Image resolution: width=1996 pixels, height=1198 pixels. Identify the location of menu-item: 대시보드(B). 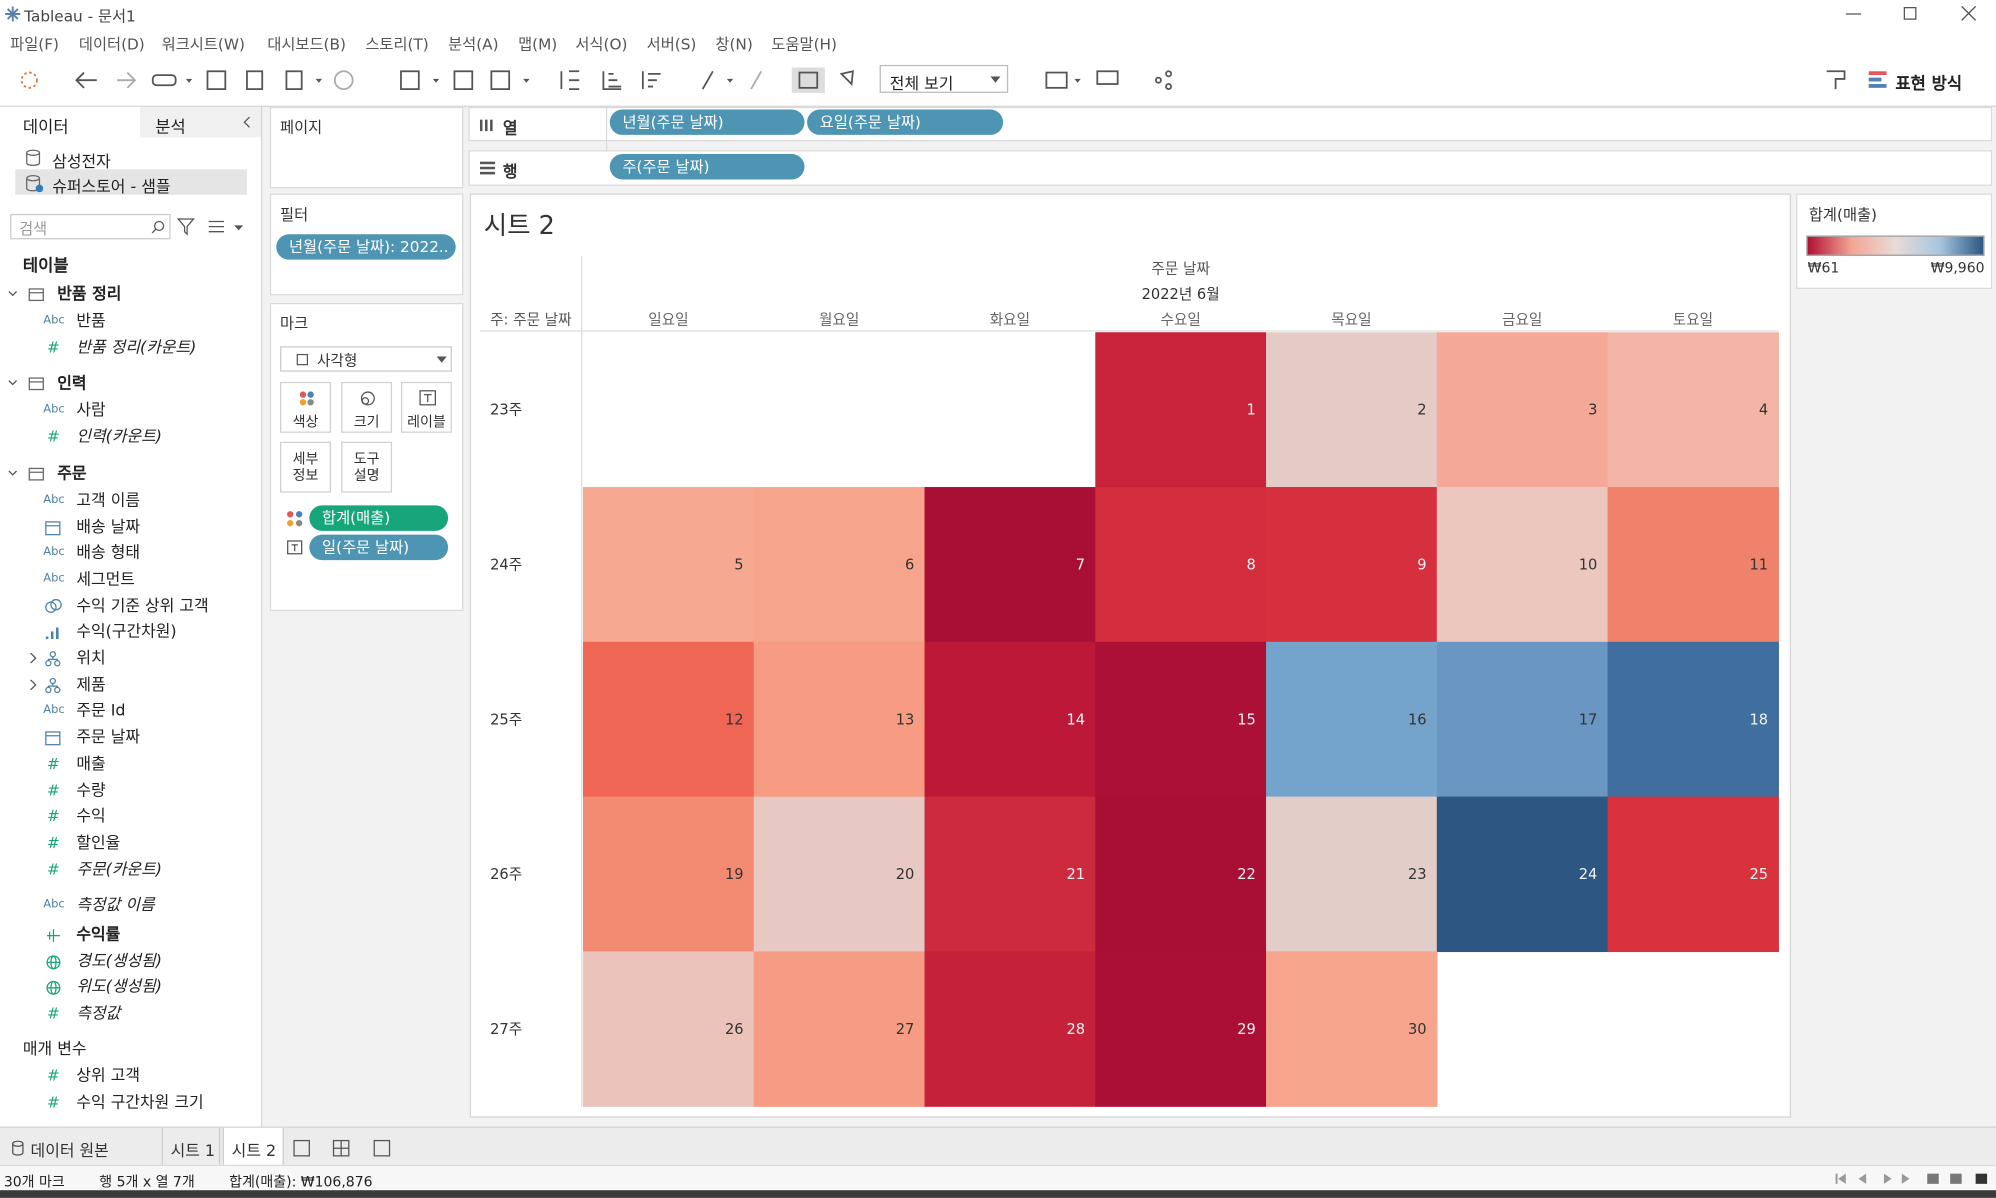
(306, 44).